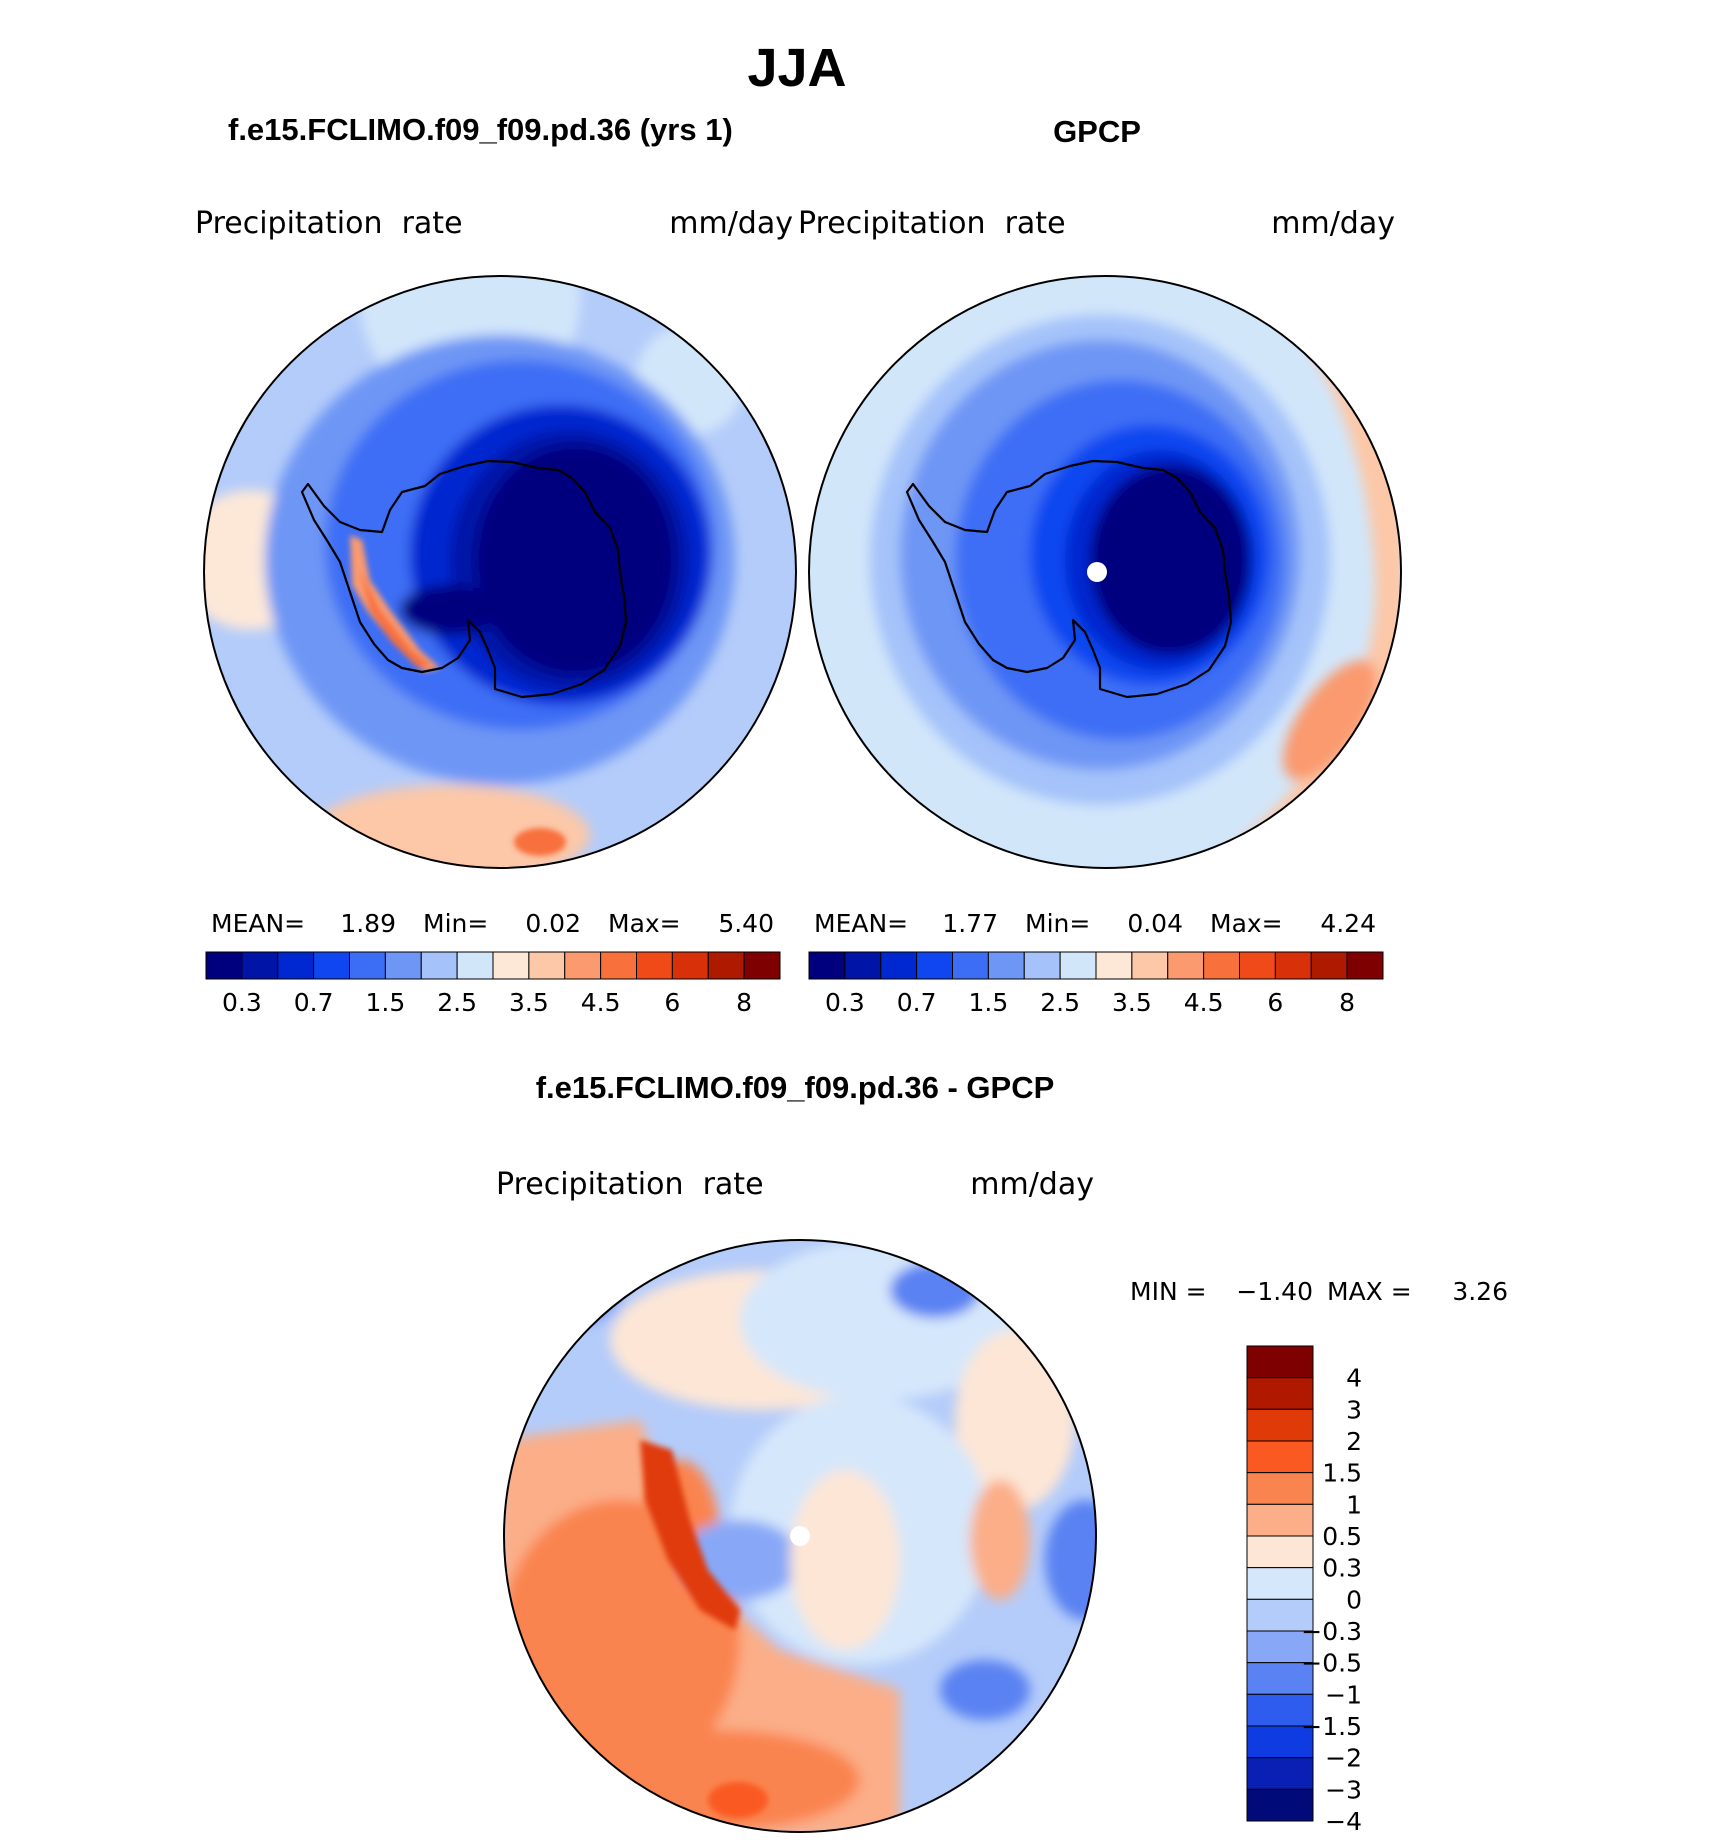  I want to click on panel-a-colorbar-tick-label: 3.5, so click(529, 1002).